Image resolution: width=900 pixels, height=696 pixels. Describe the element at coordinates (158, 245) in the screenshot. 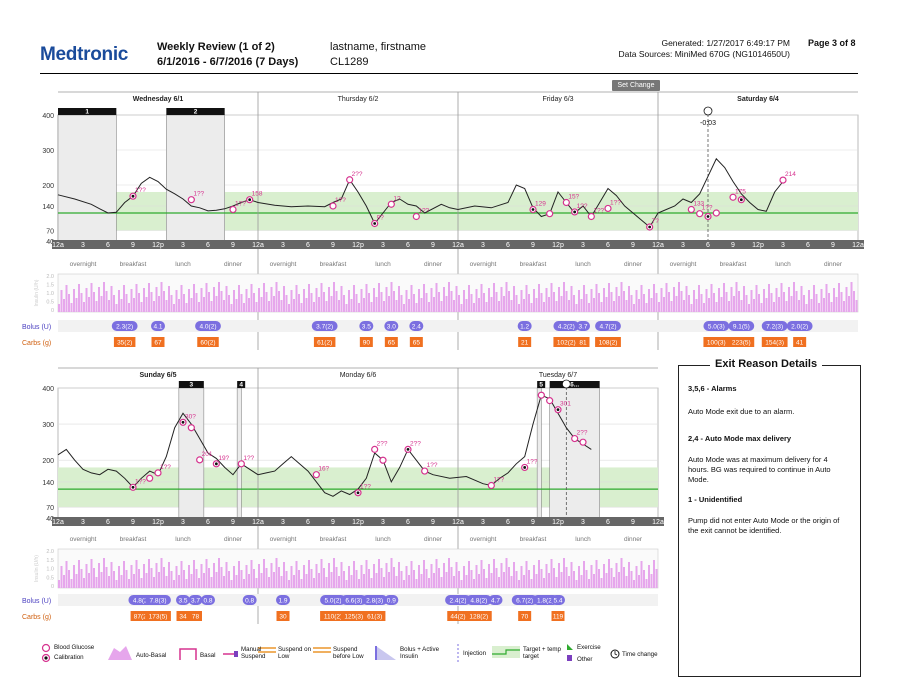

I see `x-tick-label: 12p` at that location.